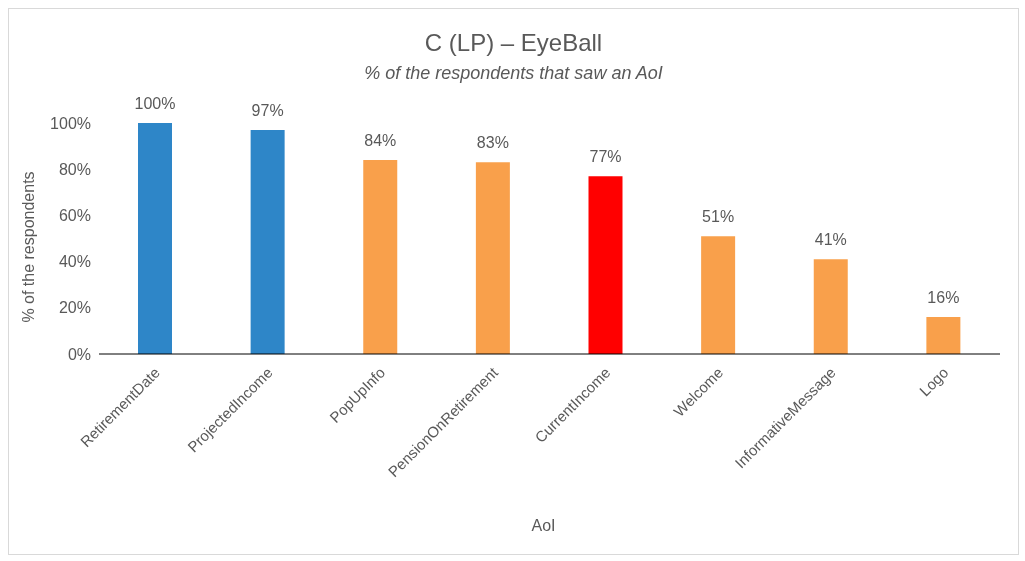  I want to click on y-tick-label: 0%, so click(79, 354).